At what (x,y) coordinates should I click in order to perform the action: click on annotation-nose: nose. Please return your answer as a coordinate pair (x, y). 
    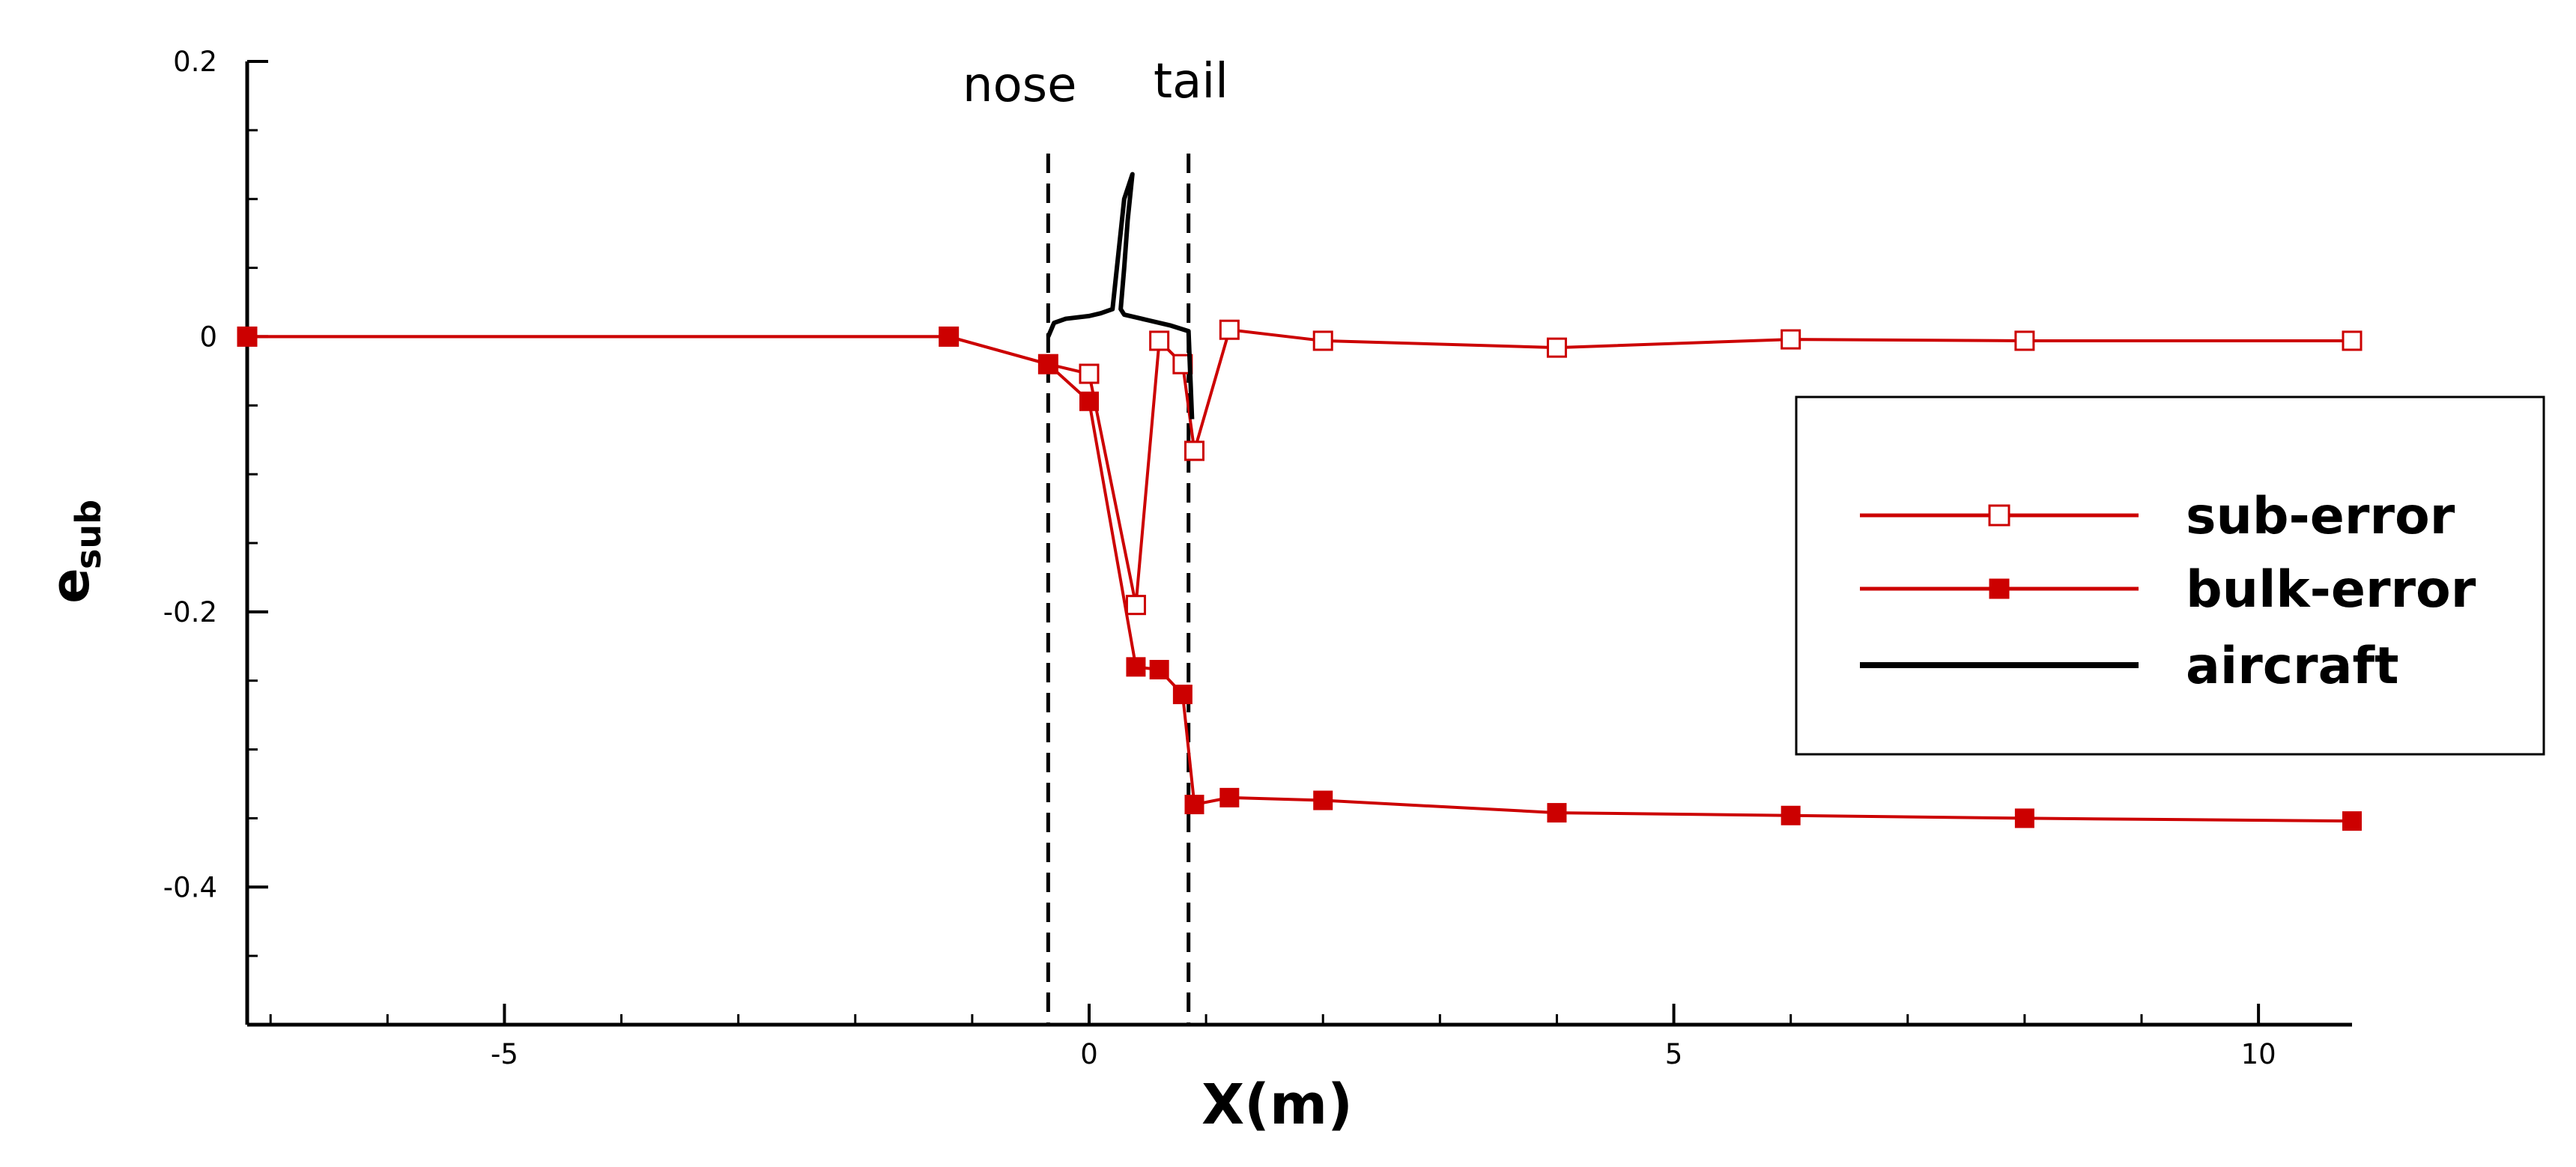
    Looking at the image, I should click on (1019, 85).